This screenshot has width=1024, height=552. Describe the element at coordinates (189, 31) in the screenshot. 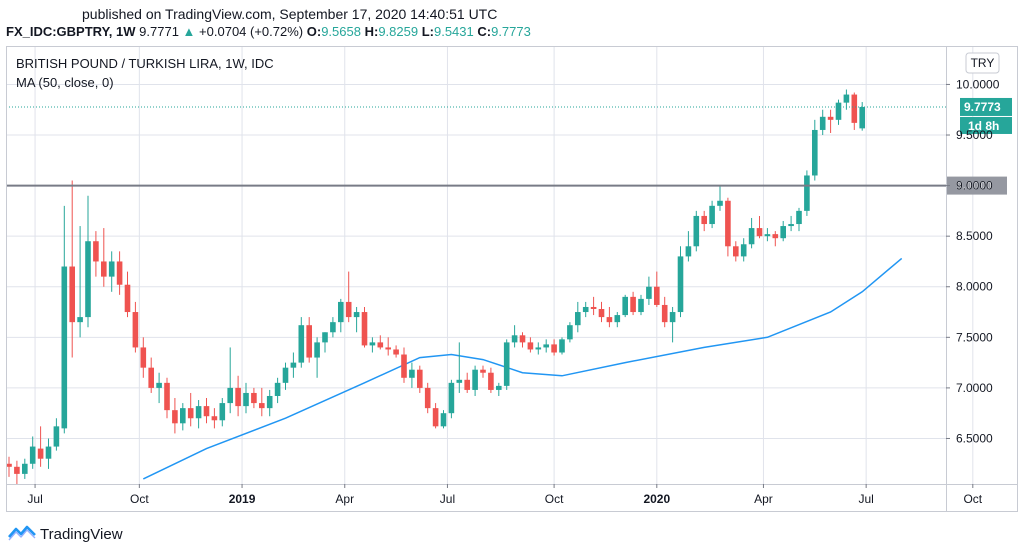

I see `change-up-icon: ▲` at that location.